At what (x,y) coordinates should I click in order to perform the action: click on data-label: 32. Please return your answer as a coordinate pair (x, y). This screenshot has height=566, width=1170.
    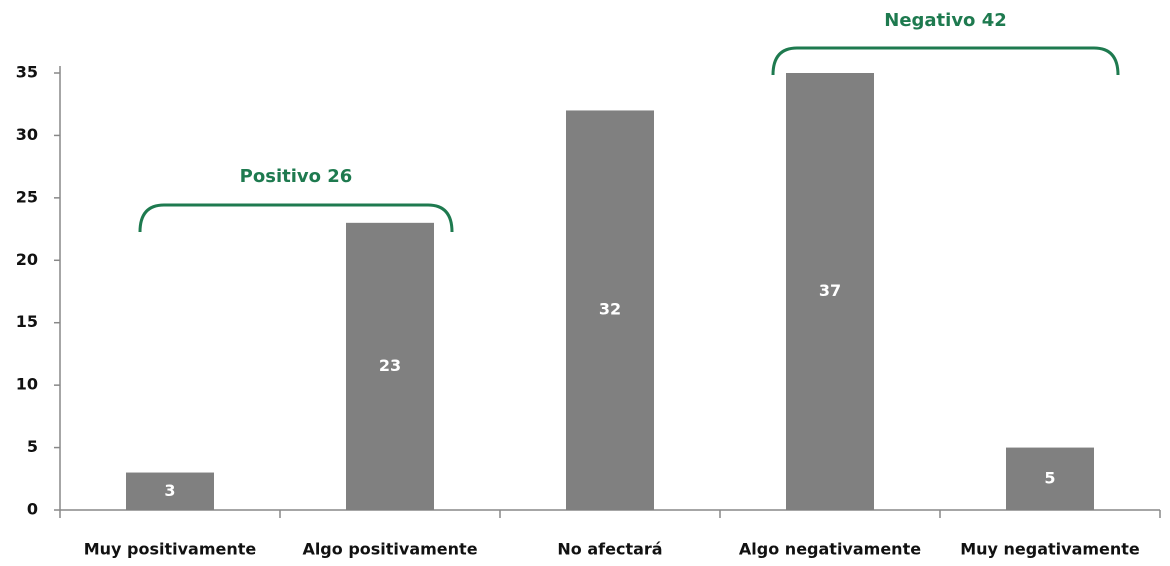
    Looking at the image, I should click on (610, 309).